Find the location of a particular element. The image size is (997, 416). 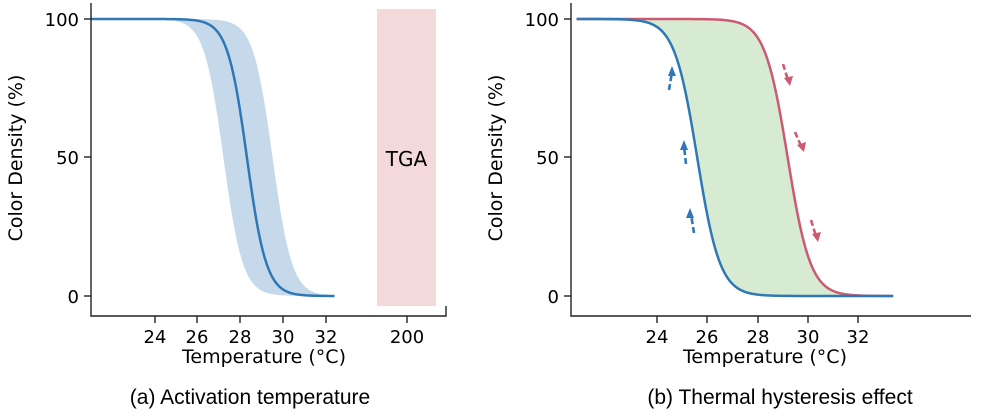

caption-b: (b) Thermal hysteresis effect is located at coordinates (779, 397).